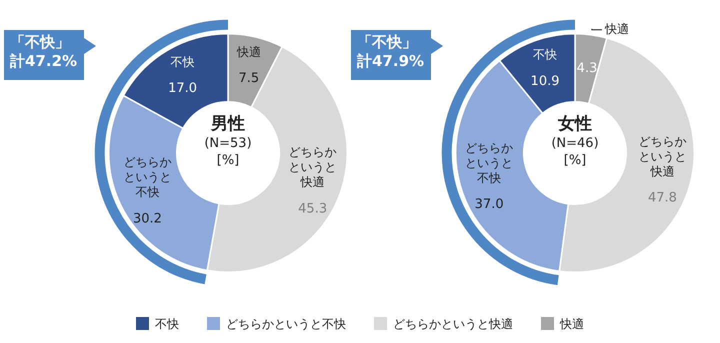 The width and height of the screenshot is (720, 343). I want to click on slice-label: どちらかというと快適, so click(662, 156).